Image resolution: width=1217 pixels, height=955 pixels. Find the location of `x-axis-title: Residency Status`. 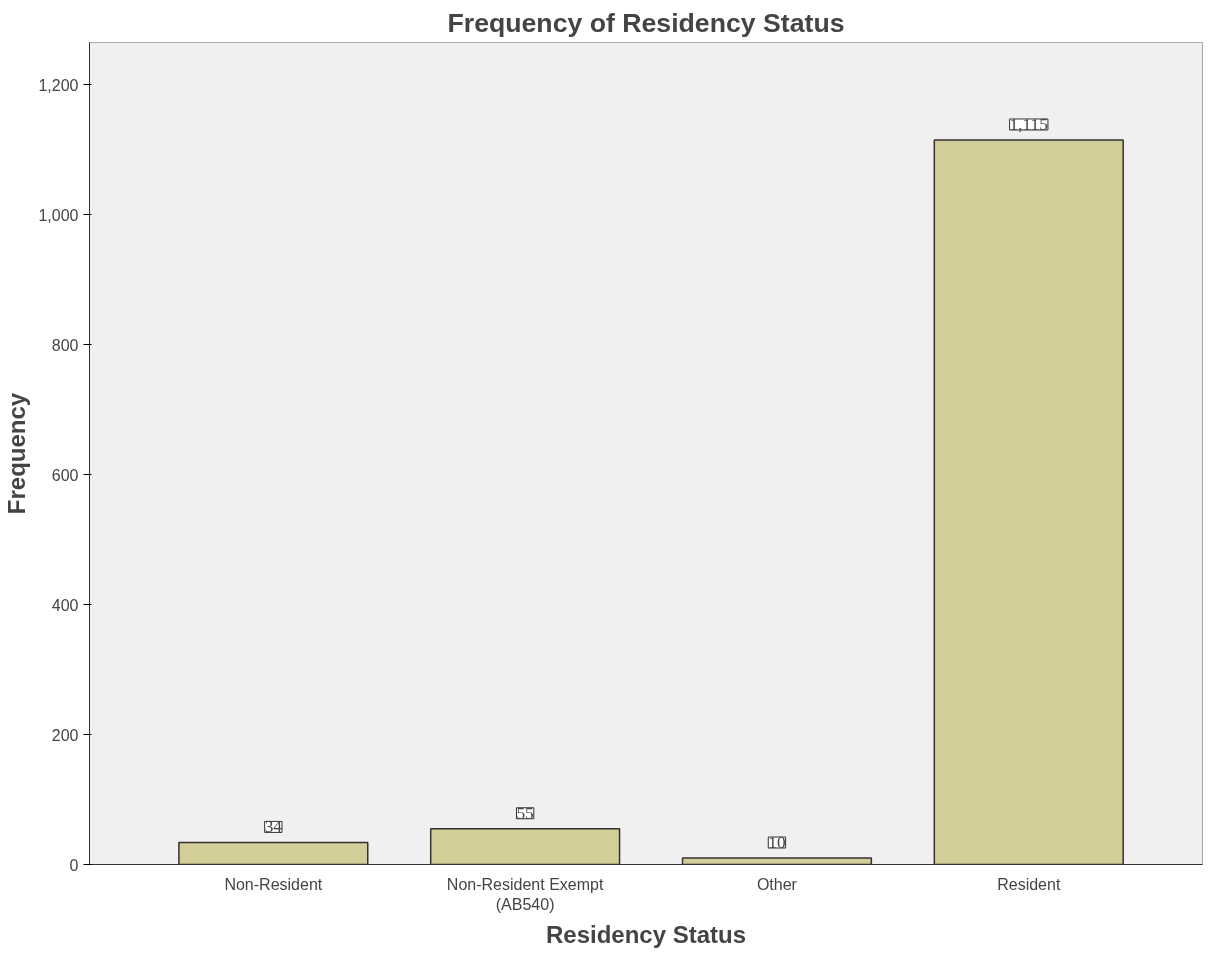

x-axis-title: Residency Status is located at coordinates (646, 934).